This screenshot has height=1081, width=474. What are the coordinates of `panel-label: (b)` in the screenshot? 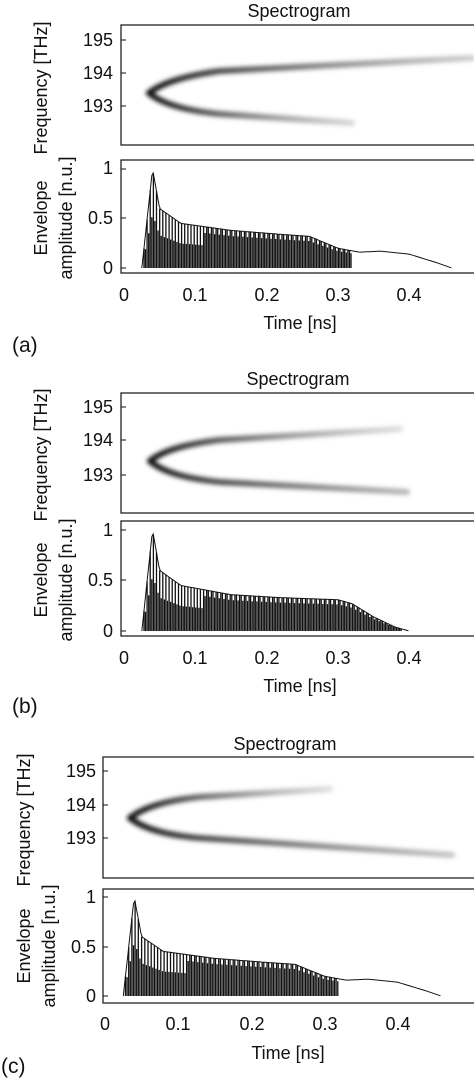 It's located at (25, 706).